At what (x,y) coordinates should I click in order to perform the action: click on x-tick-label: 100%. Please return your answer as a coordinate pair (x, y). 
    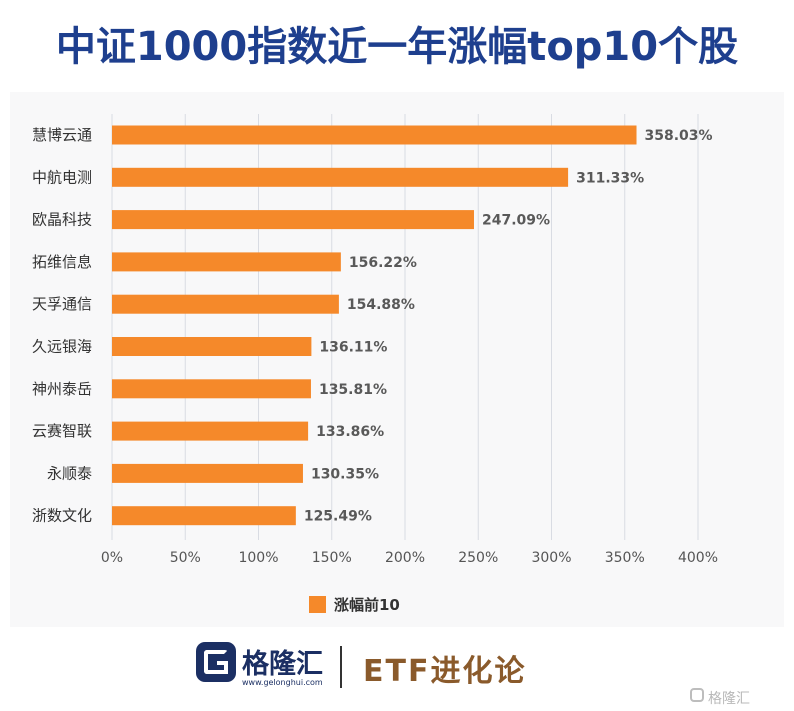
    Looking at the image, I should click on (258, 558).